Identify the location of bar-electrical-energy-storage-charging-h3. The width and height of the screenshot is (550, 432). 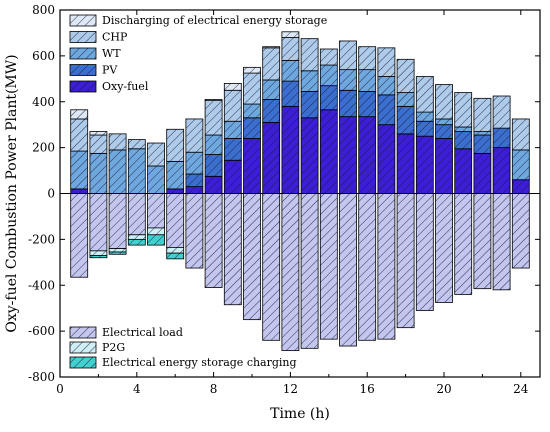
(117, 253).